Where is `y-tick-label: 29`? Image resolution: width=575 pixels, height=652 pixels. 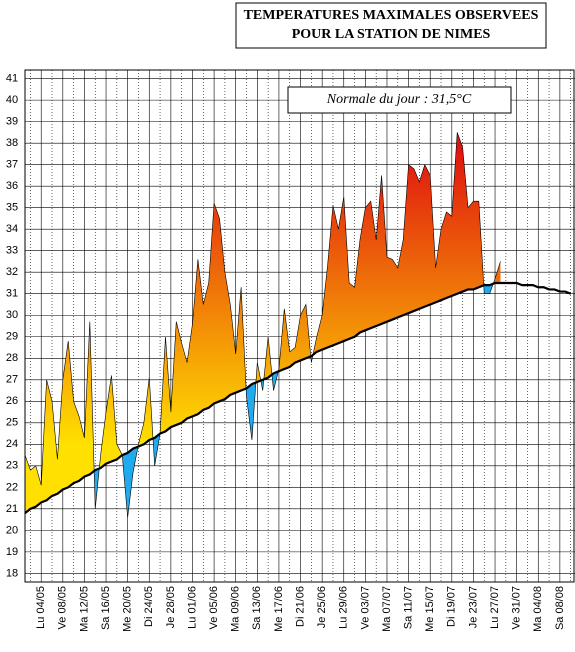
y-tick-label: 29 is located at coordinates (12, 337).